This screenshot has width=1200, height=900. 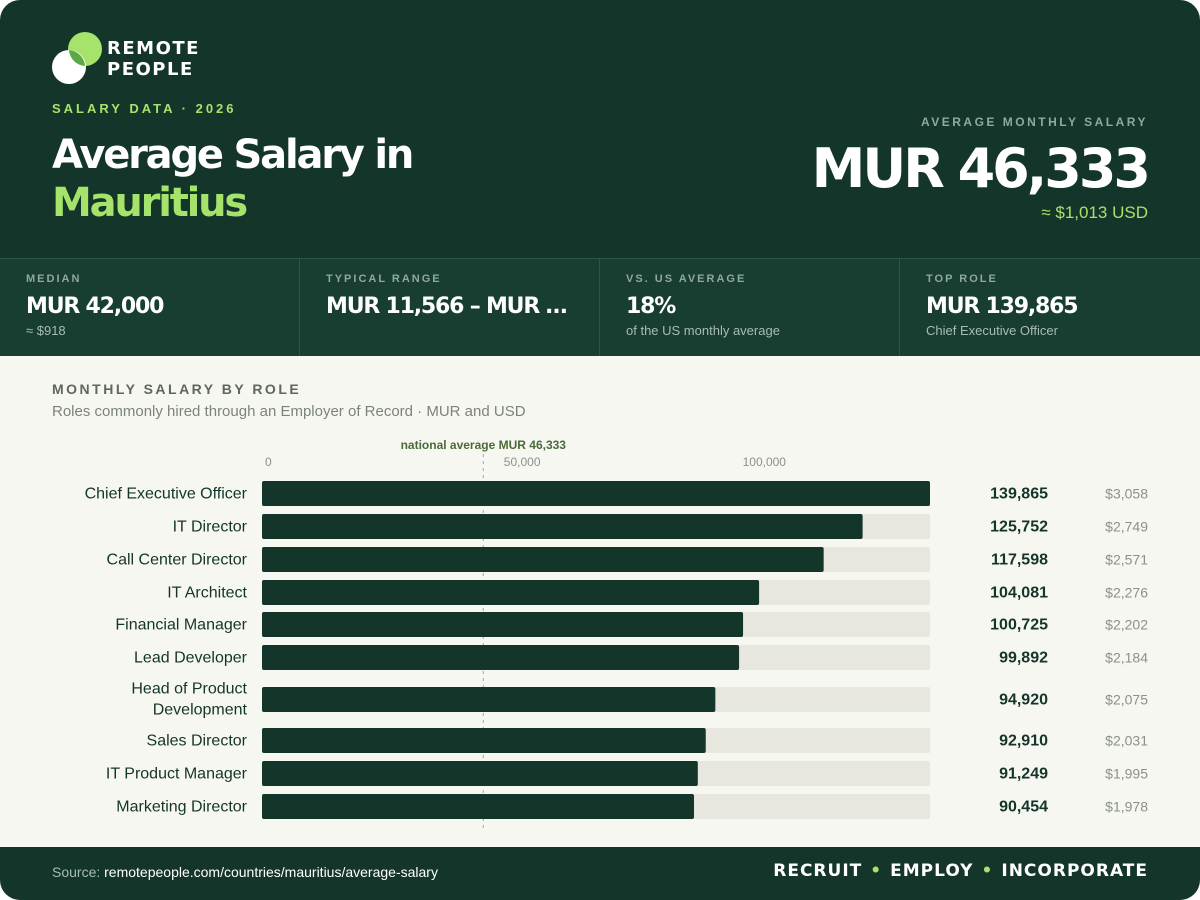 I want to click on stat-sub: ≈ $918, so click(x=46, y=330).